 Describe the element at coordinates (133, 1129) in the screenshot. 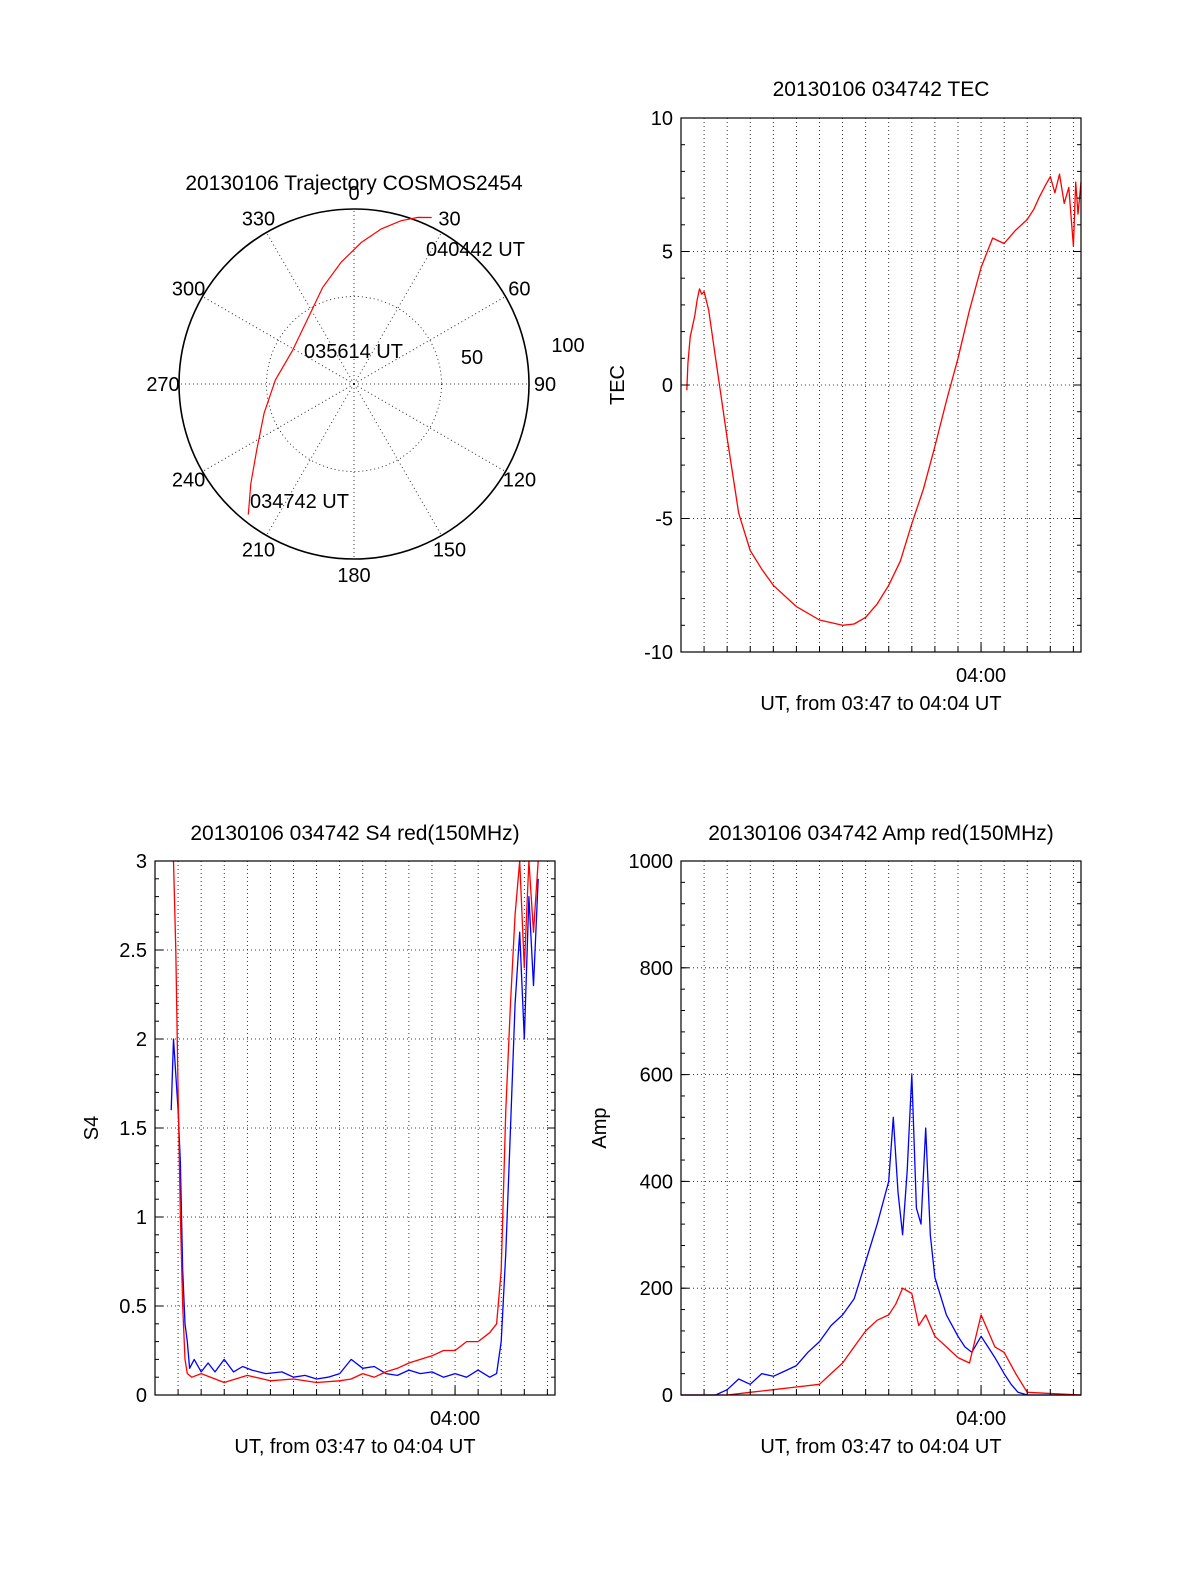

I see `s4-y-tick-label: 1.5` at that location.